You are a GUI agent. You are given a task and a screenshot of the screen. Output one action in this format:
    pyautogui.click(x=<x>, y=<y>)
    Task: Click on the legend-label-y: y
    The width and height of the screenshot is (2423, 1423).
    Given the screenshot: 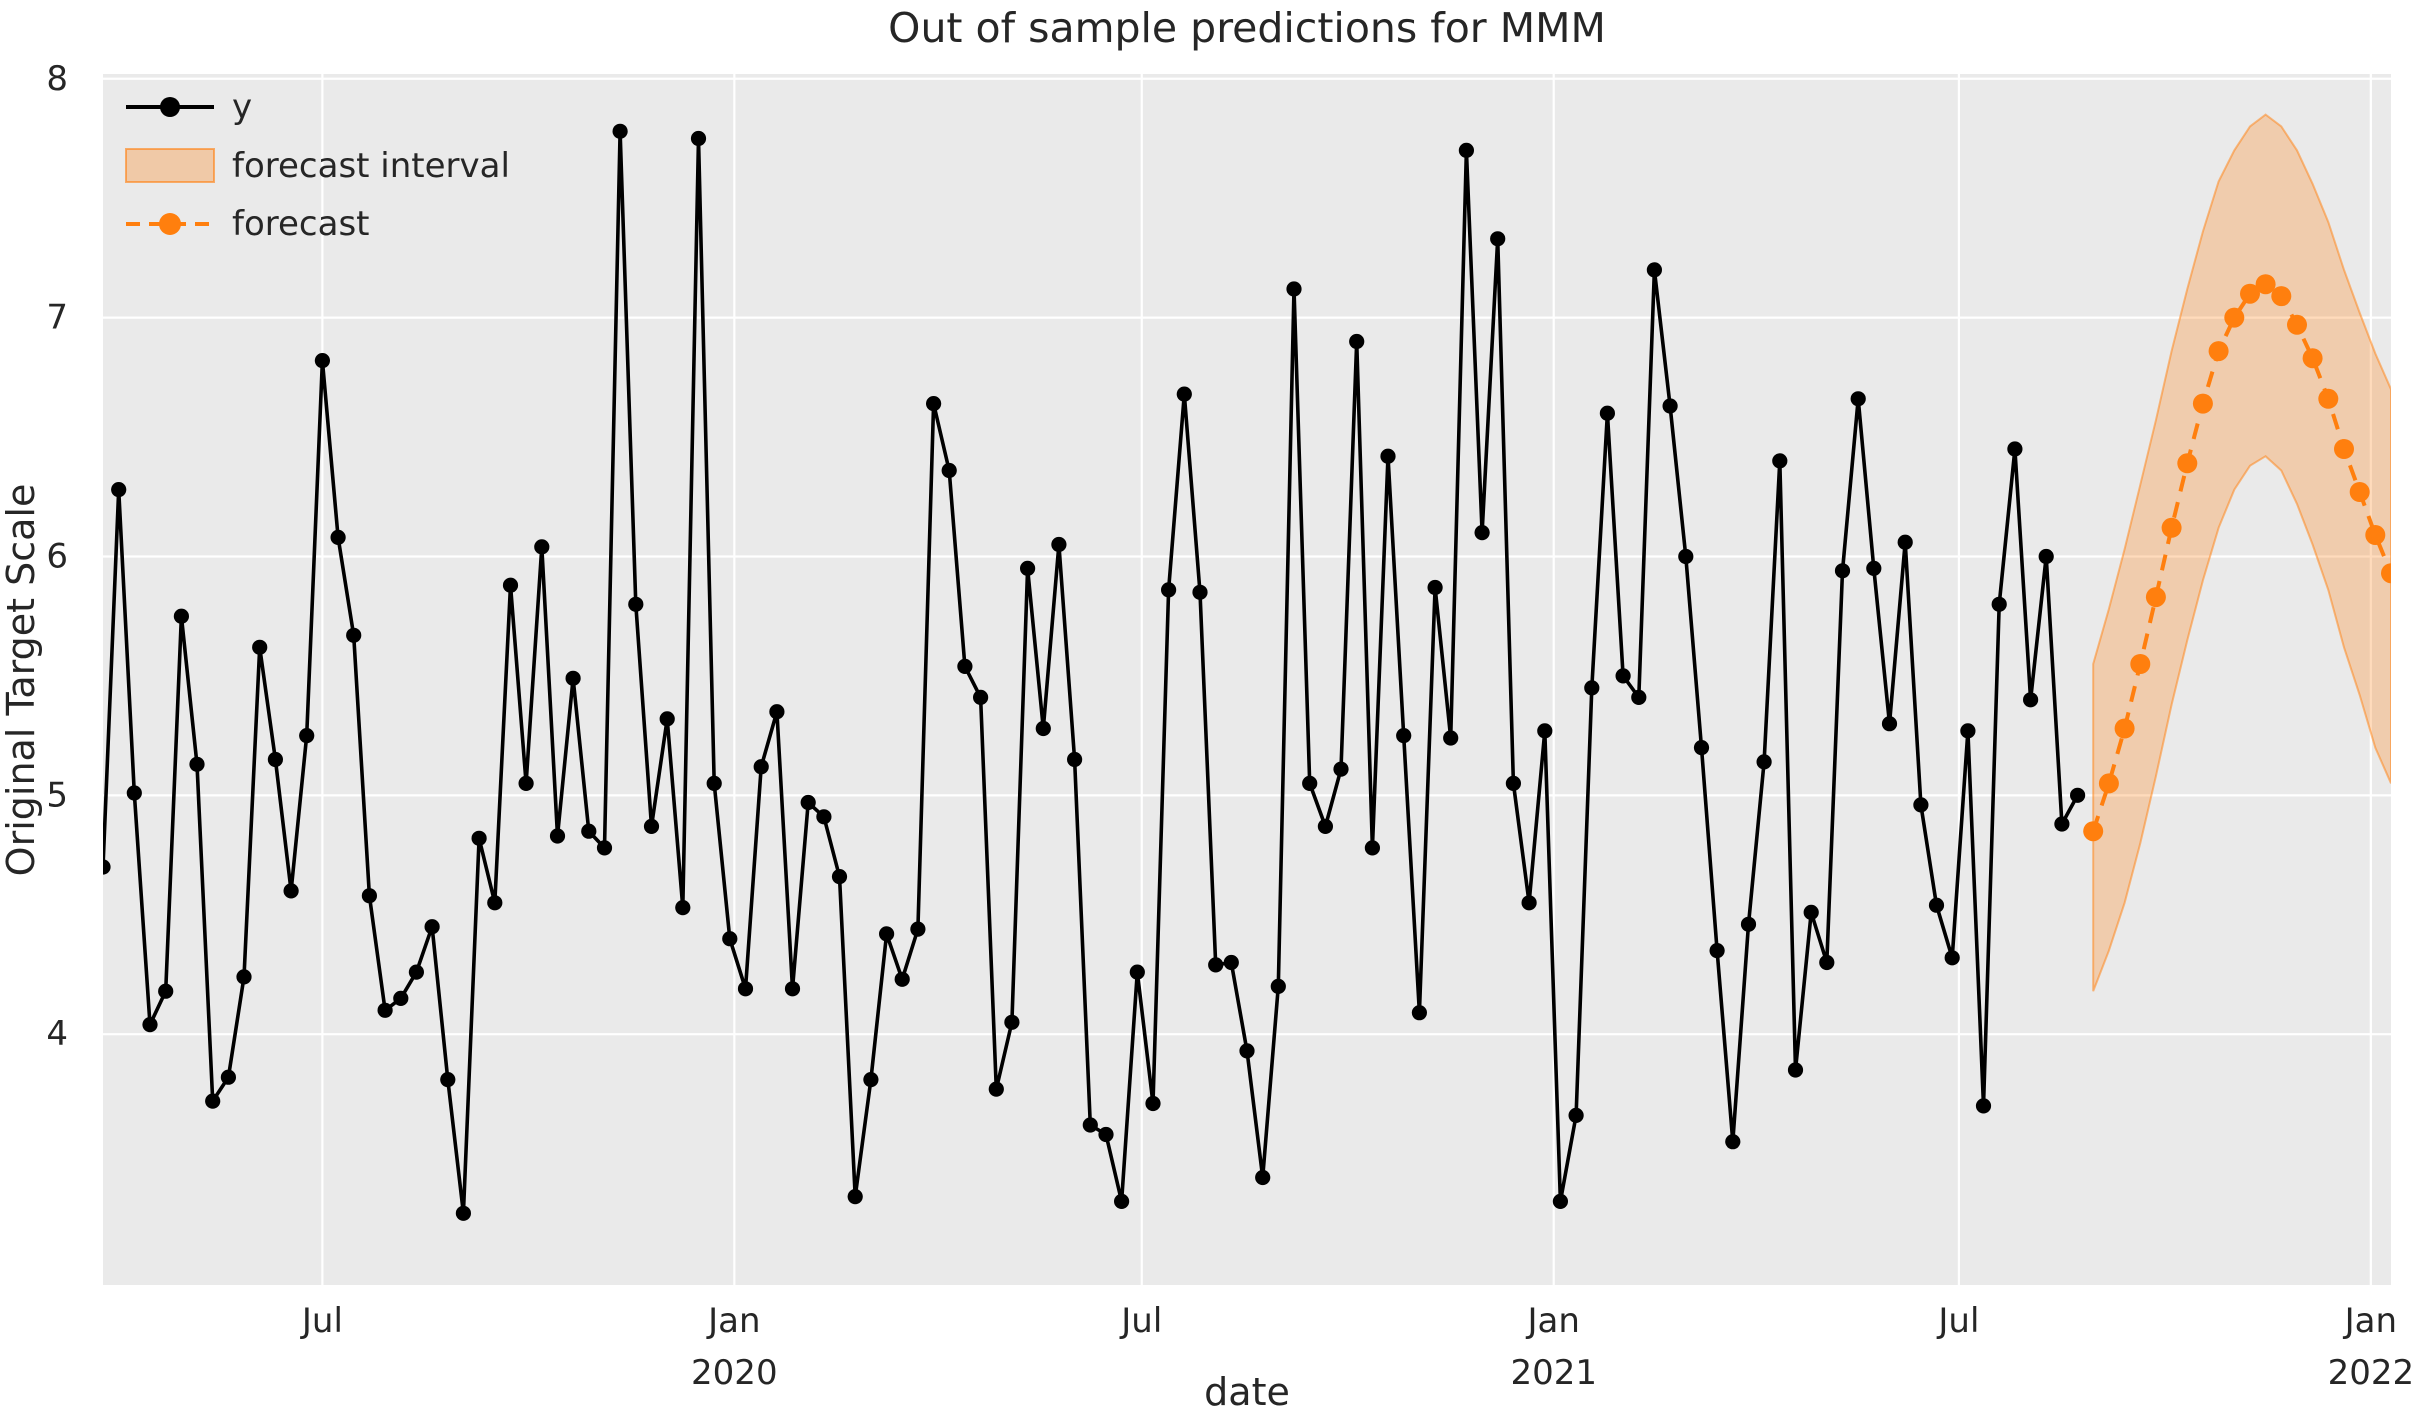 What is the action you would take?
    pyautogui.click(x=242, y=107)
    